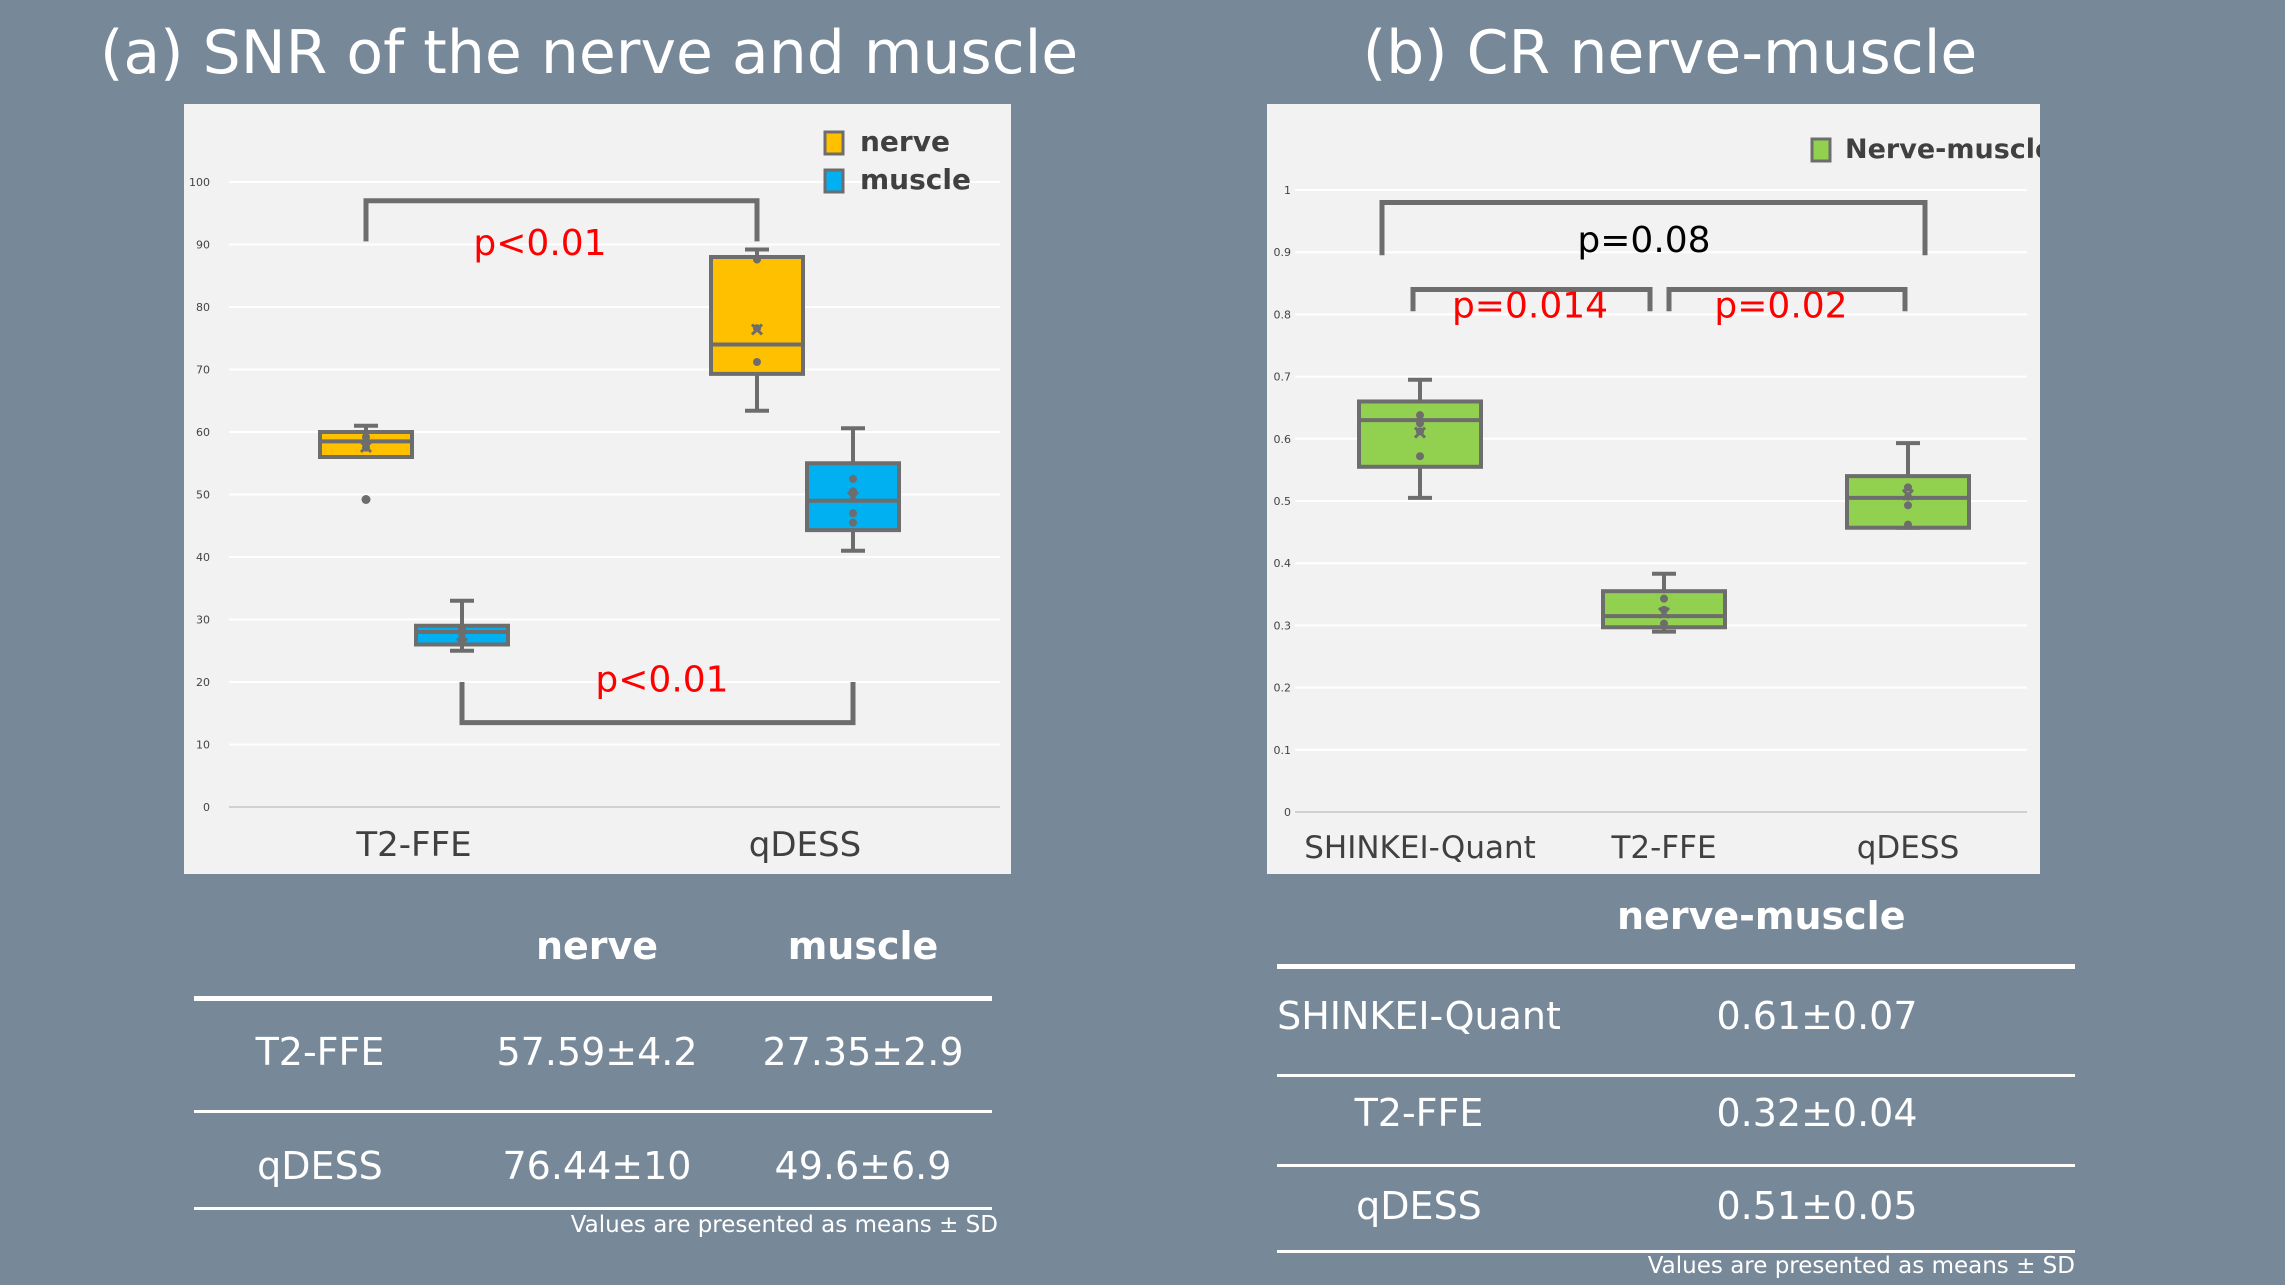 This screenshot has height=1285, width=2285. I want to click on bracket-t2ffe-qdess, so click(1787, 299).